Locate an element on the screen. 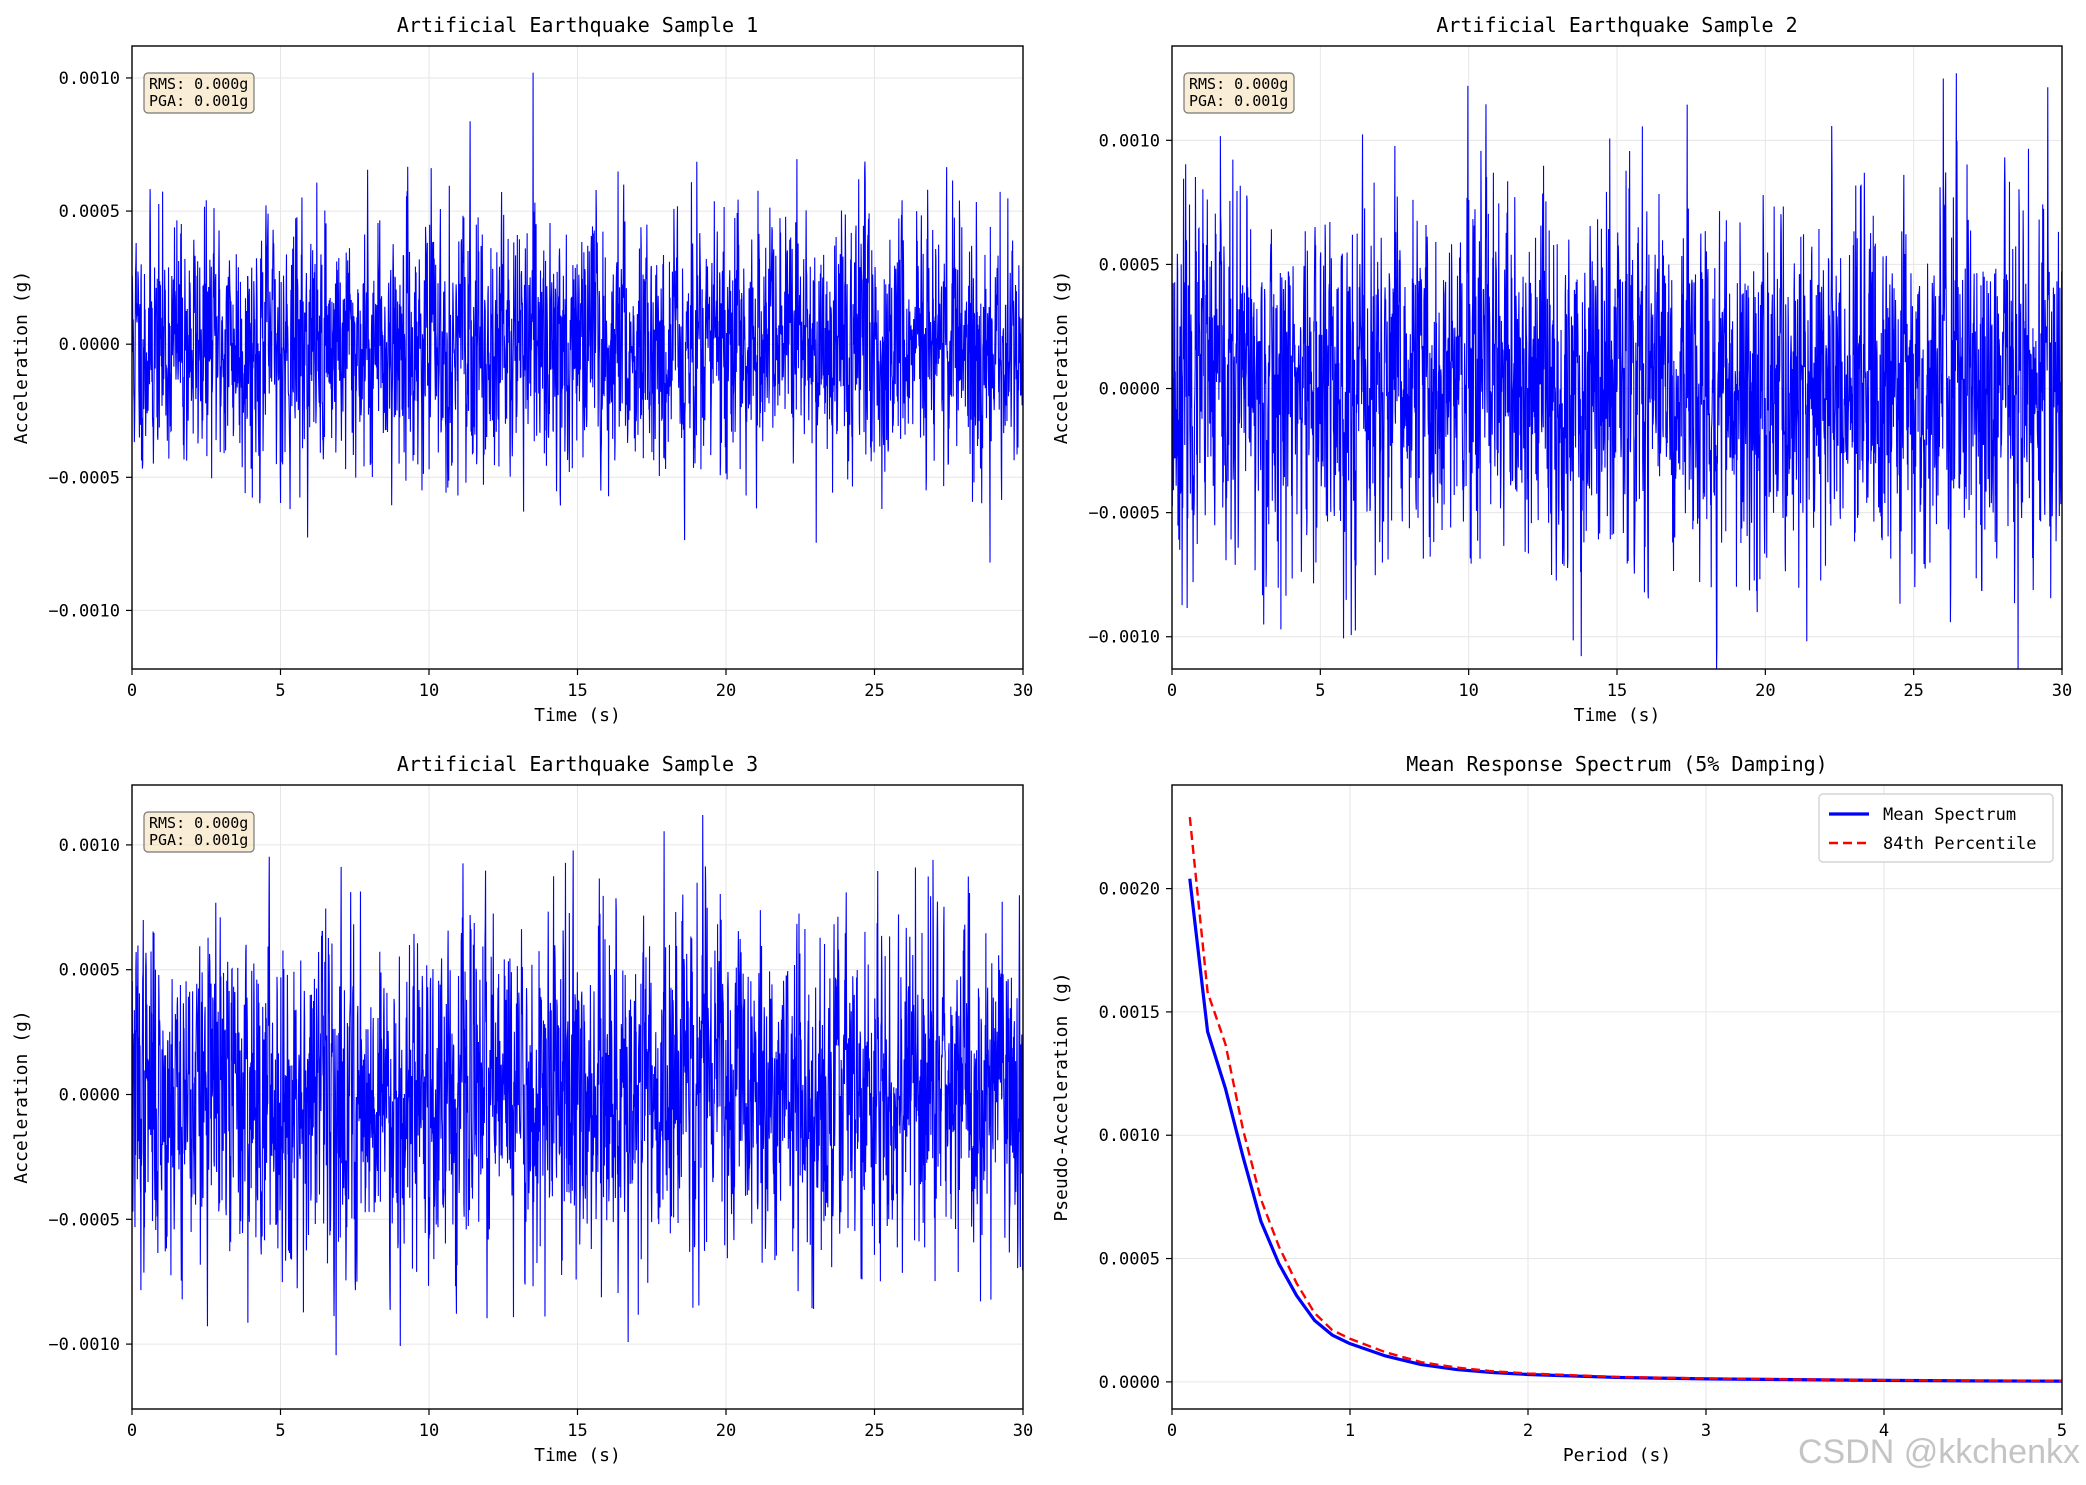 The image size is (2086, 1485). x-tick-label: 2 is located at coordinates (1528, 1431).